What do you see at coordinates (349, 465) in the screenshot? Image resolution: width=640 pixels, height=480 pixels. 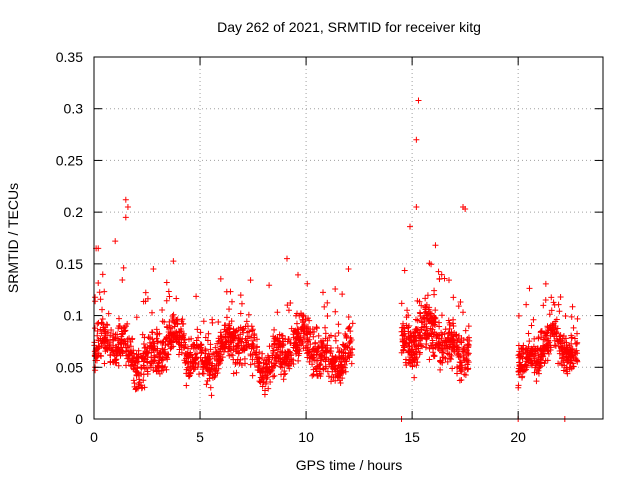 I see `x-axis-label: GPS time / hours` at bounding box center [349, 465].